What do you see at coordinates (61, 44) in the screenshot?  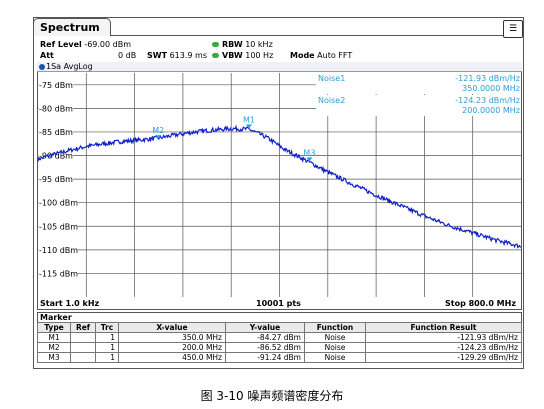 I see `ref-level-label: Ref Level` at bounding box center [61, 44].